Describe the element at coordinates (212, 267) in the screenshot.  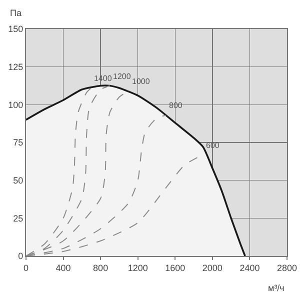
I see `x-tick-label: 2000` at that location.